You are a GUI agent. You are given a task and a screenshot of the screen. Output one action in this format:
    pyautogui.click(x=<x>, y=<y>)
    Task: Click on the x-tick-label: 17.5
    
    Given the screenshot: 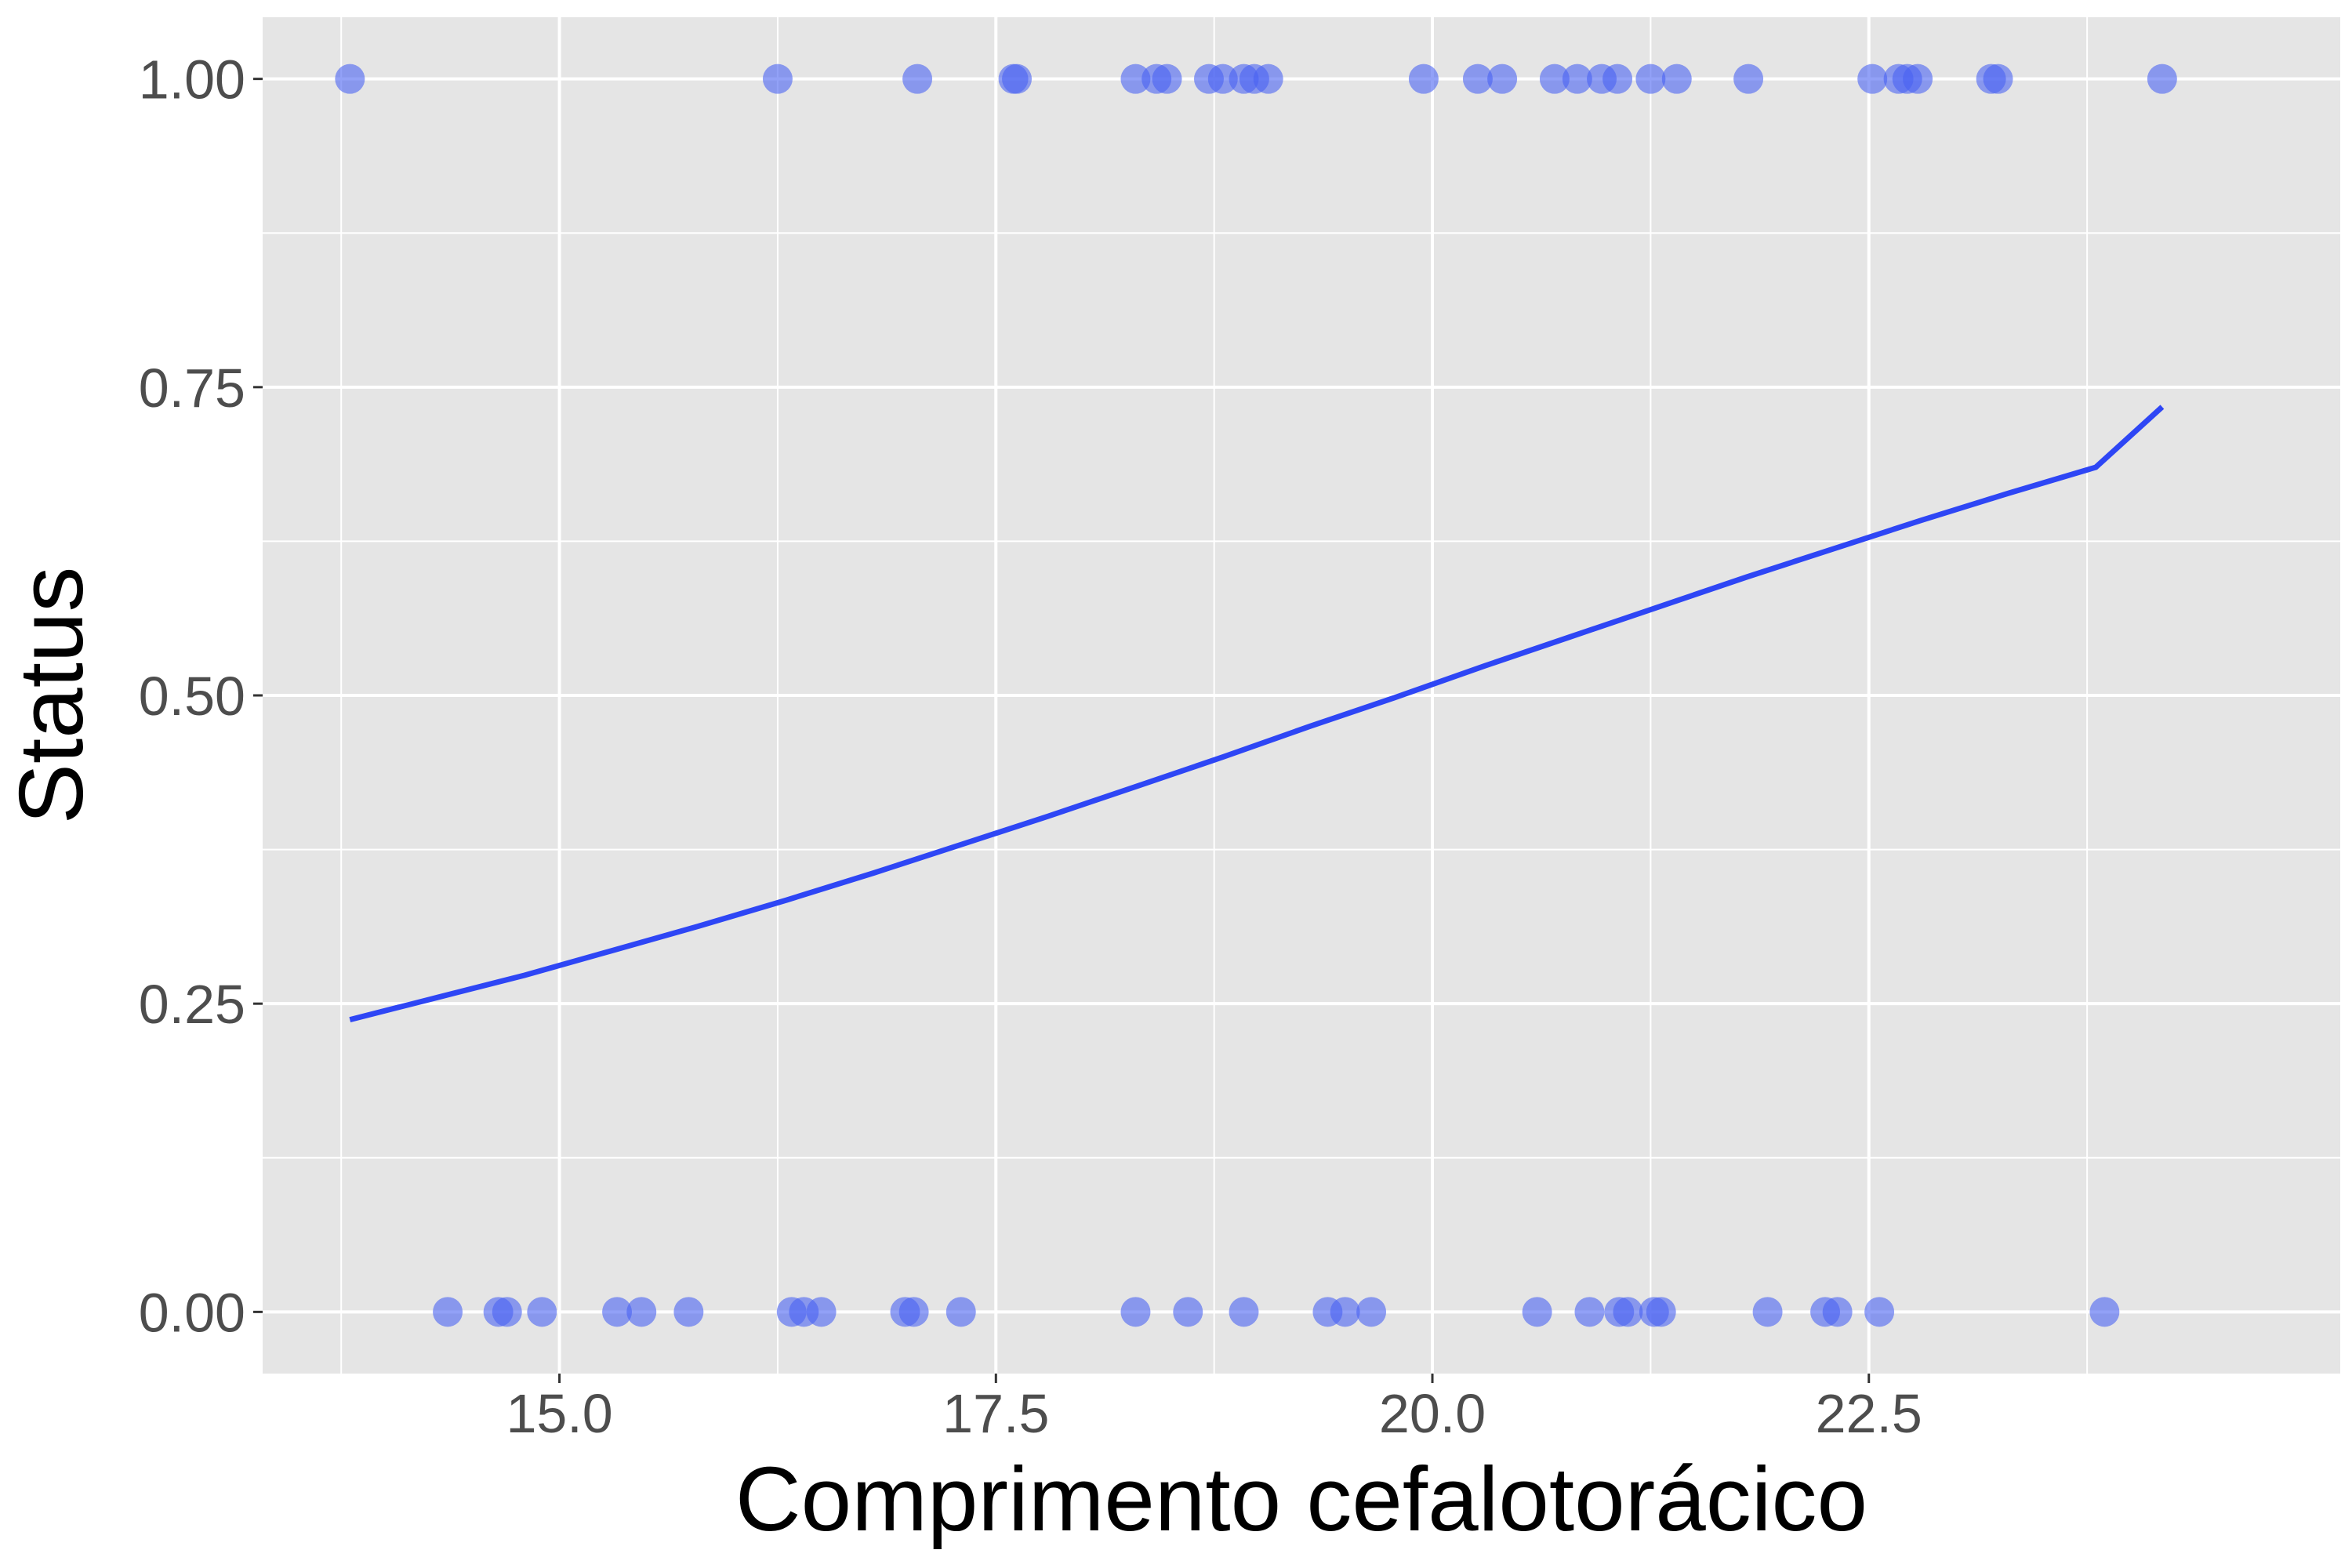 What is the action you would take?
    pyautogui.click(x=995, y=1413)
    